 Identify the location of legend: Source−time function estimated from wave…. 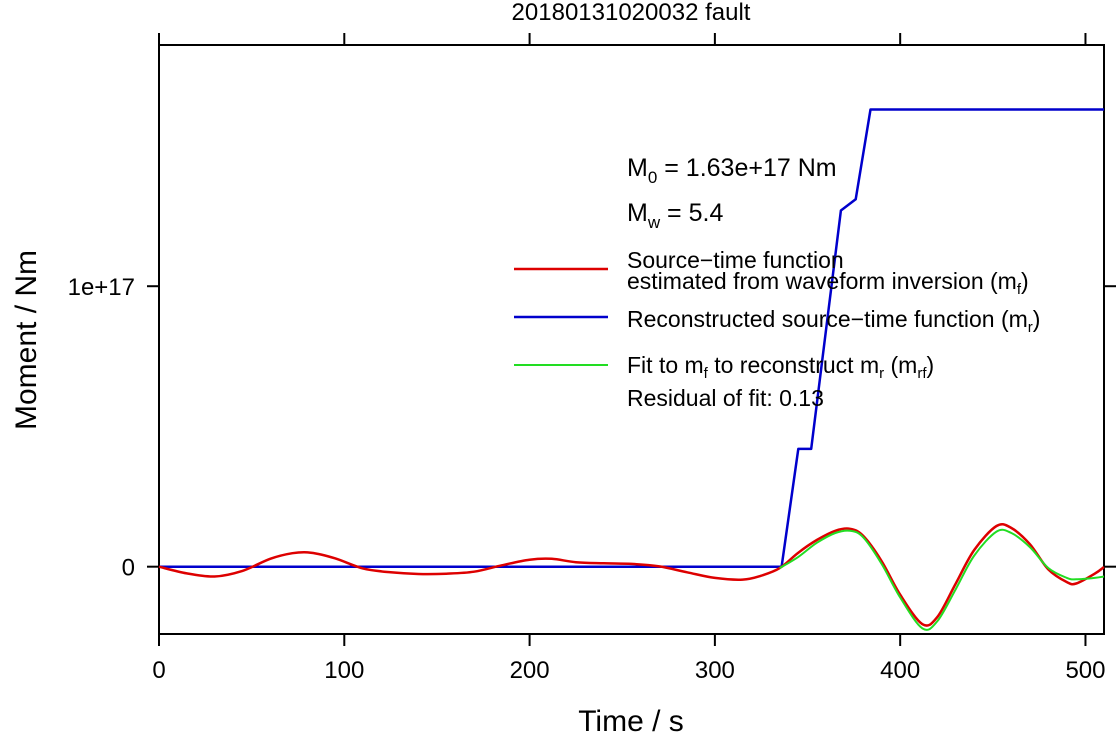
(777, 329).